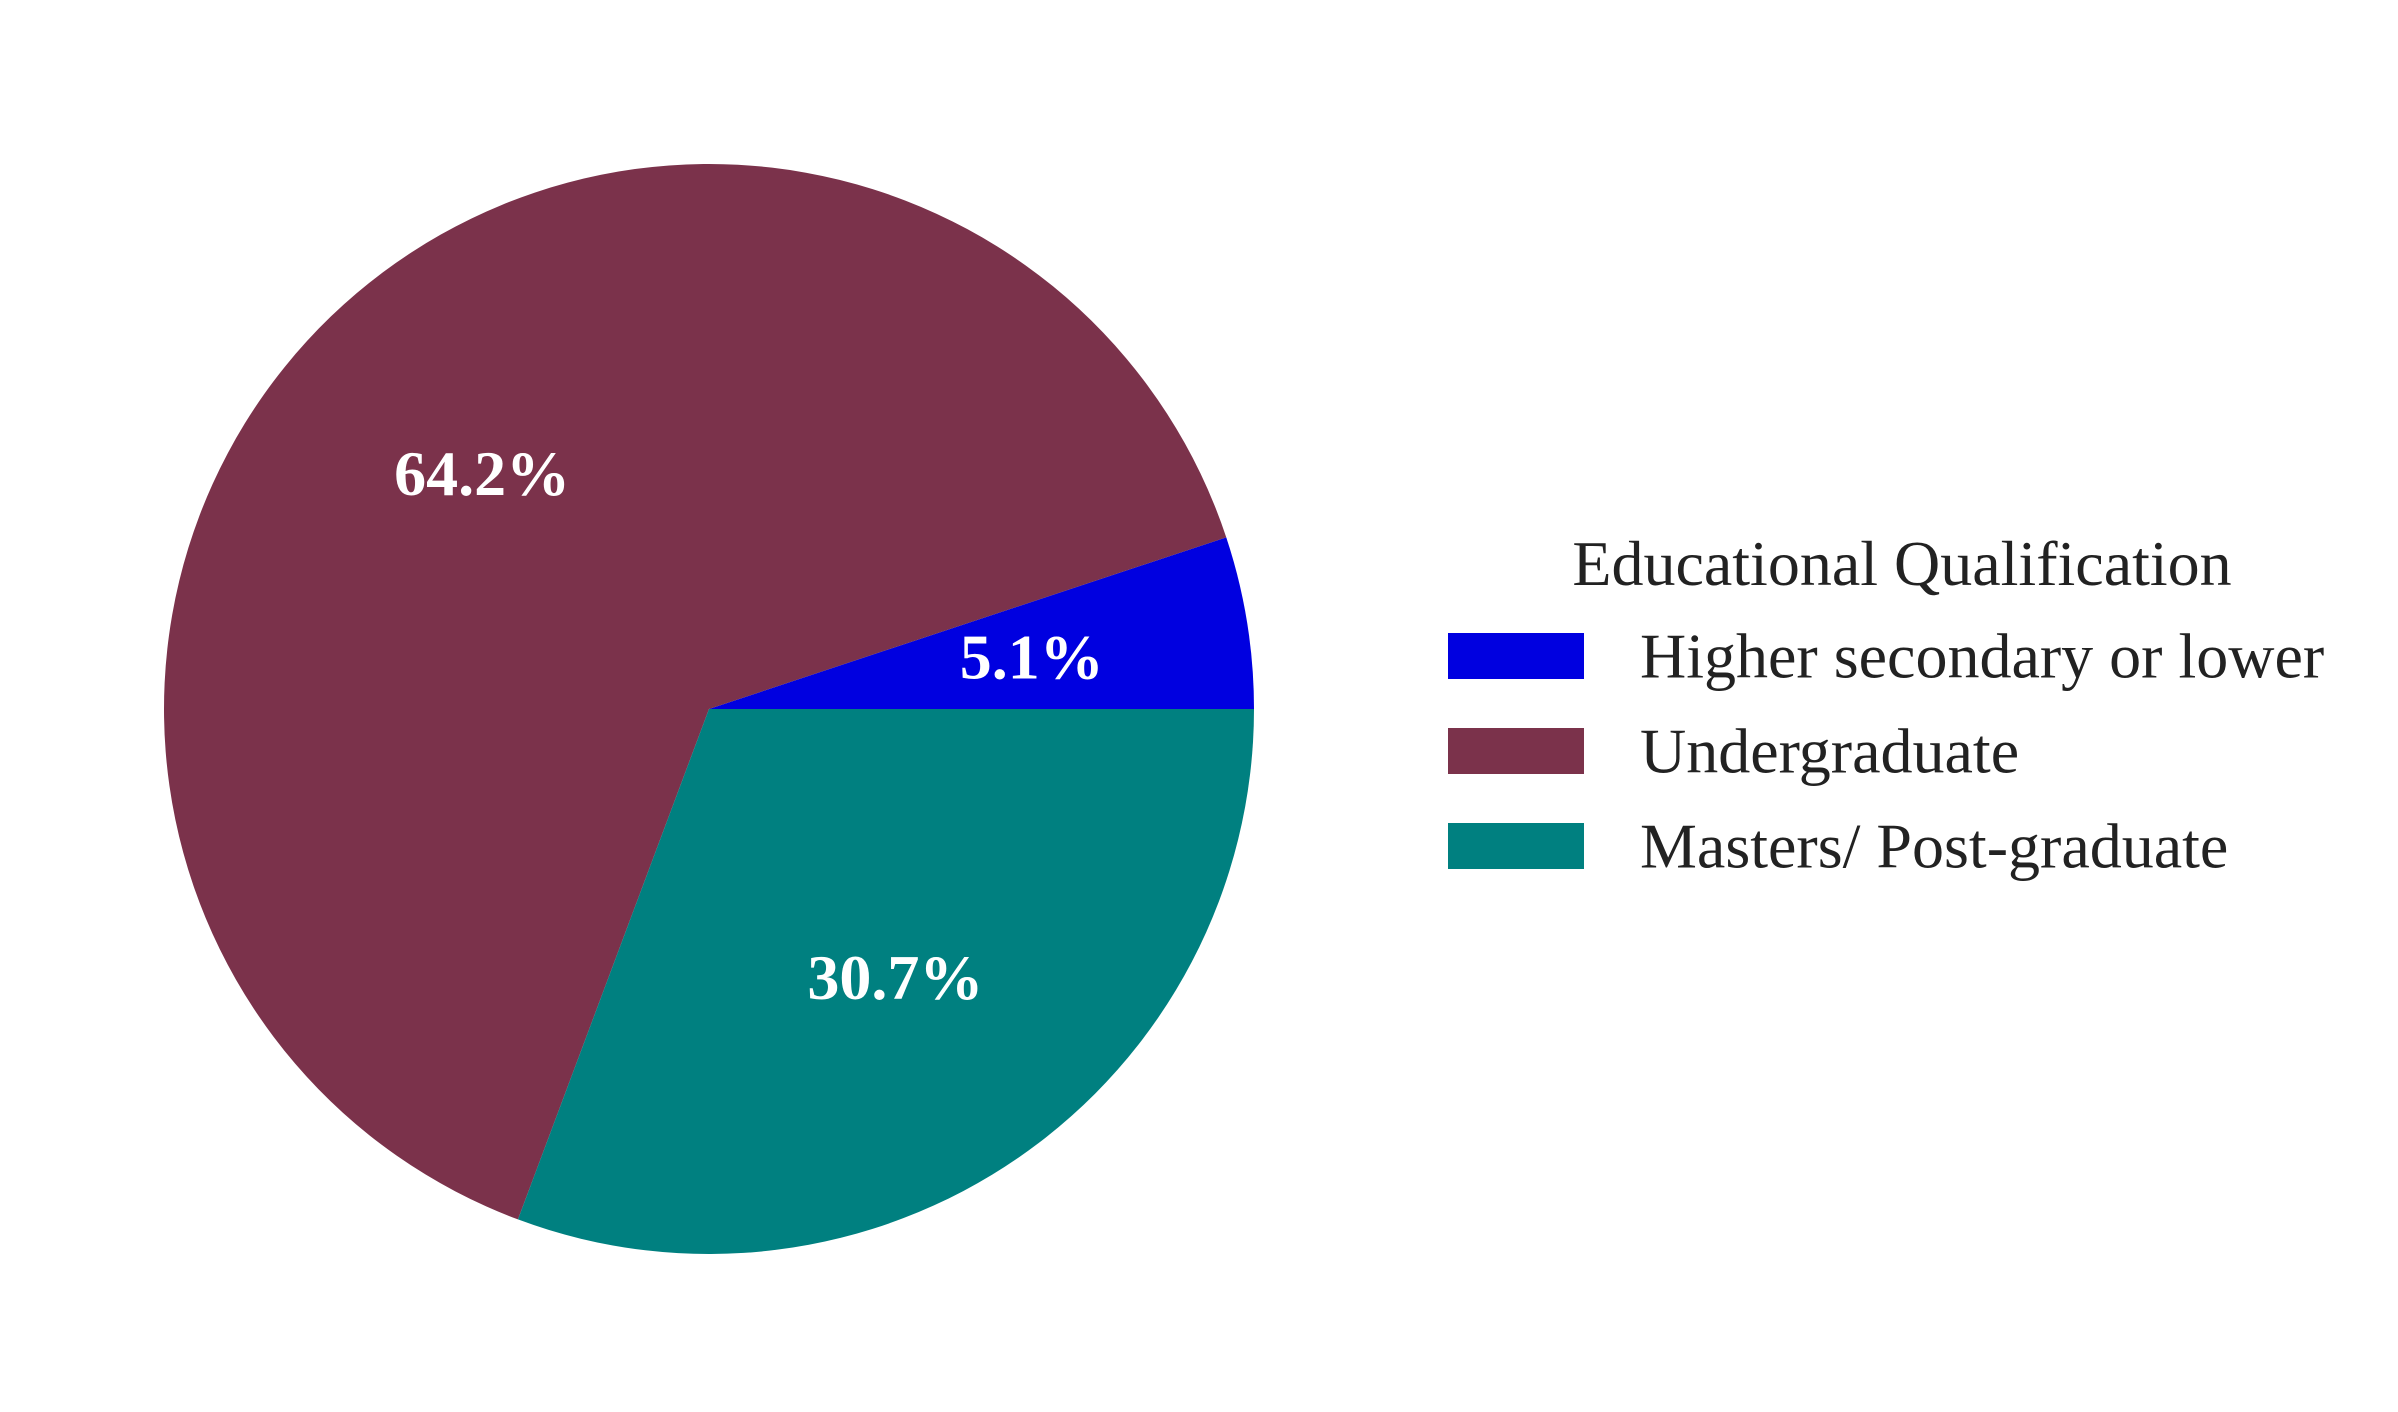  I want to click on legend-swatch-higher-secondary-or-lower, so click(1516, 656).